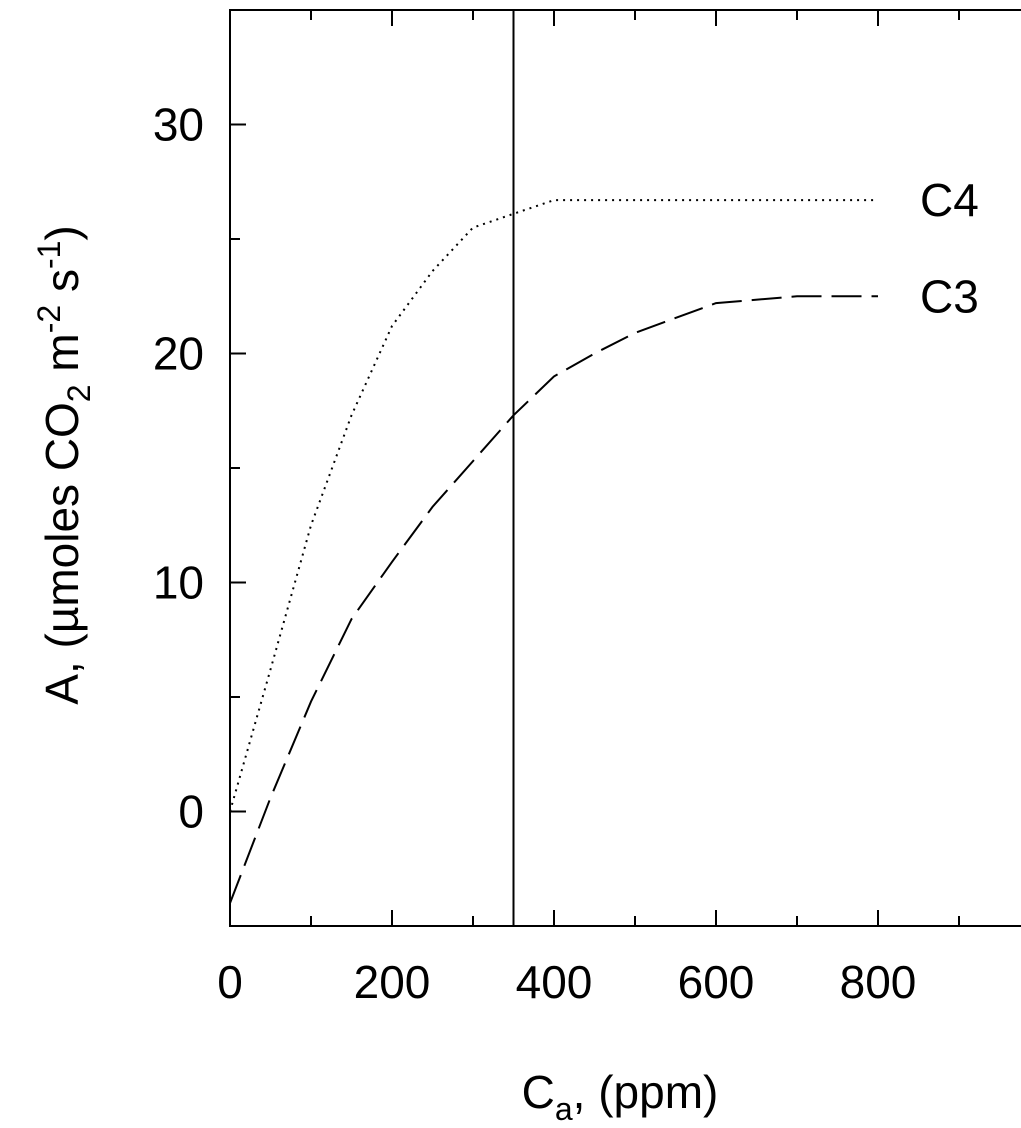  Describe the element at coordinates (949, 296) in the screenshot. I see `series-label-c3: C3` at that location.